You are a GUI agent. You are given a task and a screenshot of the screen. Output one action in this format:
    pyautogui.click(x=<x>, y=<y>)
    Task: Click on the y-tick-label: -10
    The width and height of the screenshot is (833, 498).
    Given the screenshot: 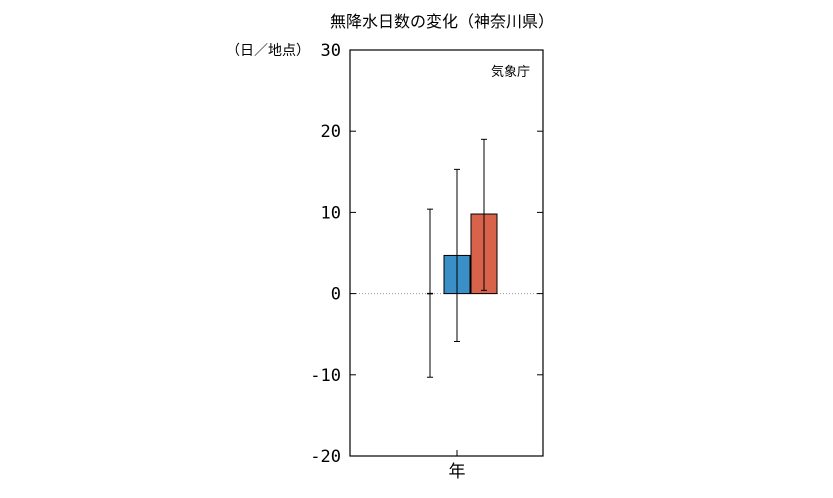 What is the action you would take?
    pyautogui.click(x=325, y=376)
    